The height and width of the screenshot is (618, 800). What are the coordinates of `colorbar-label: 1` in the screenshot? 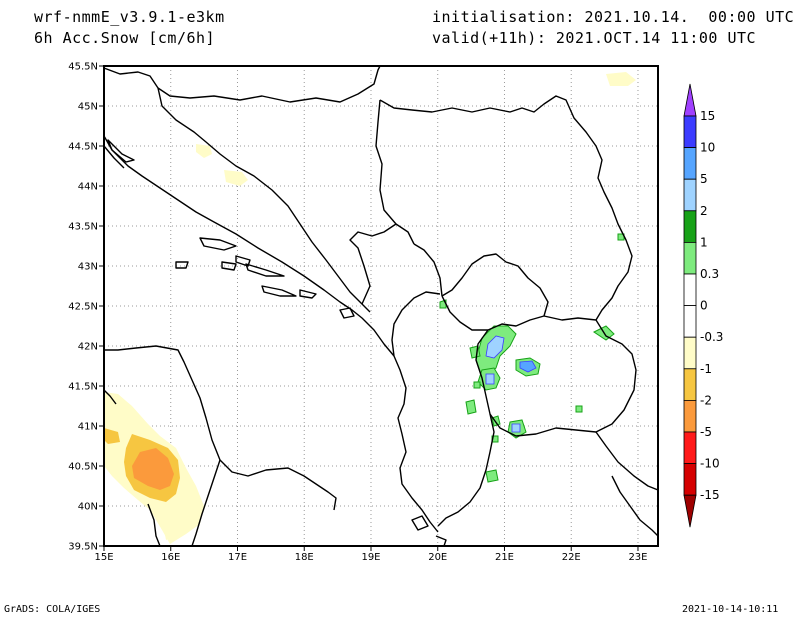 It's located at (704, 242).